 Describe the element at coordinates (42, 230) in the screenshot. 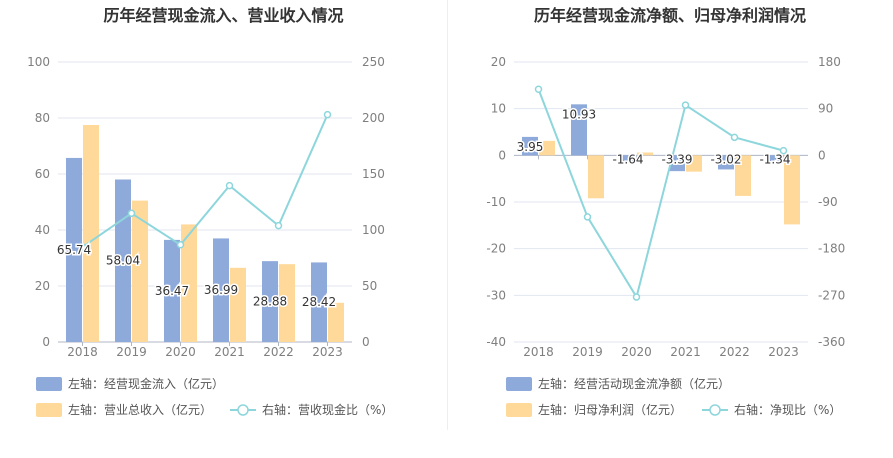

I see `left-tick-label: 40` at that location.